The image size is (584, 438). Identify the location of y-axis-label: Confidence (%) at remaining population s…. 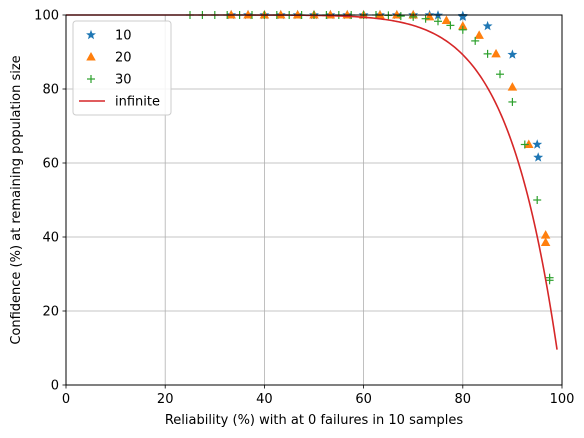
(16, 199).